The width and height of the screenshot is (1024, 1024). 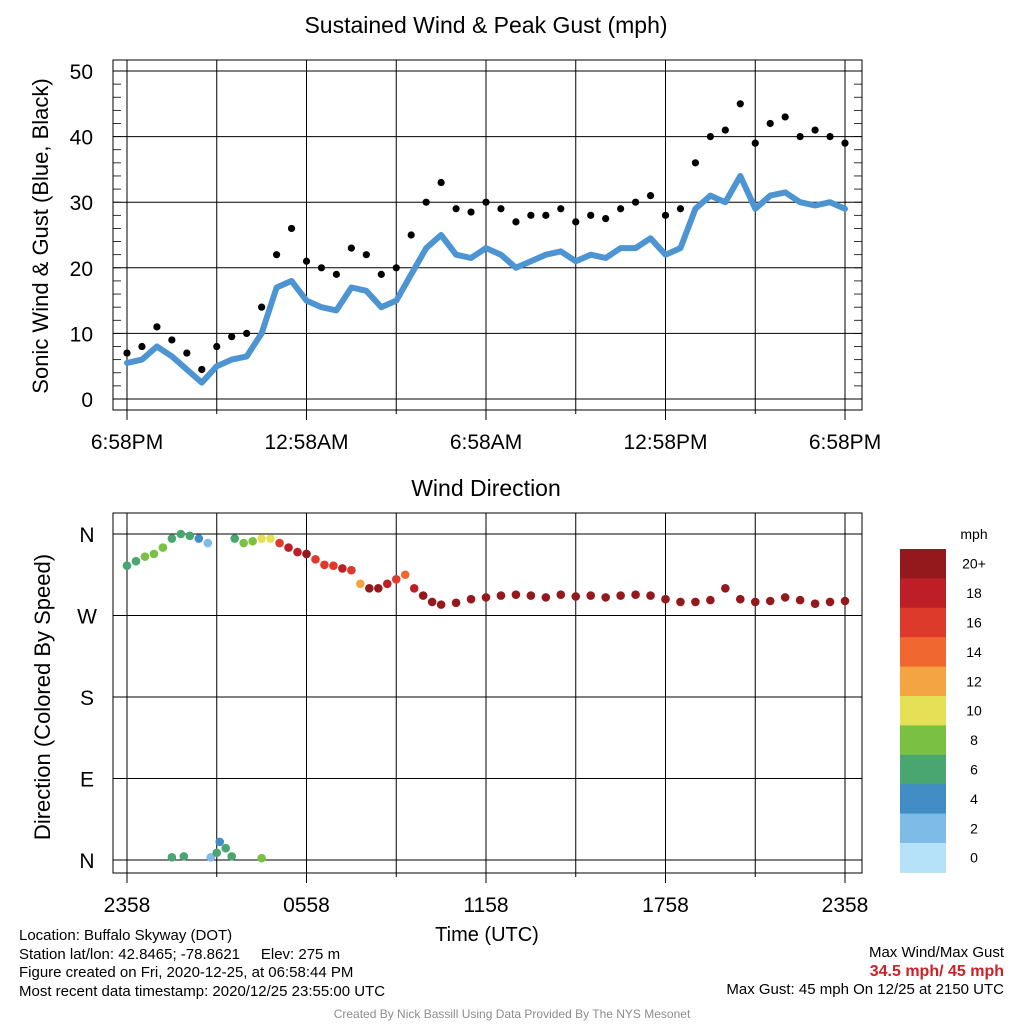 I want to click on colorbar-label: 14, so click(x=974, y=652).